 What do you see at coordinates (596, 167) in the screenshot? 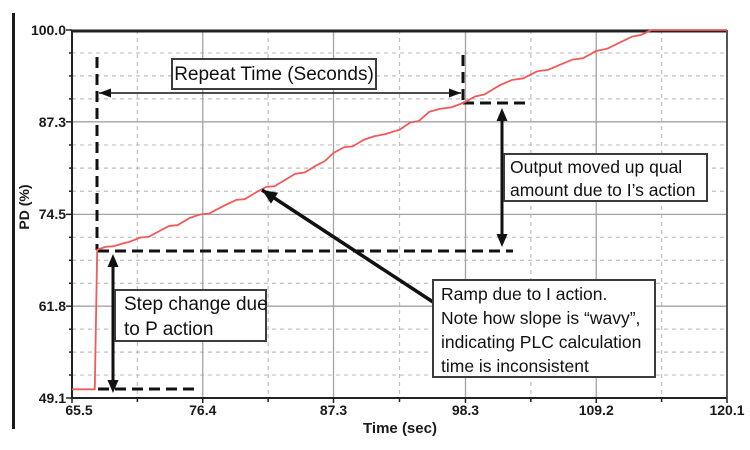
I see `output-moved-line1: Output moved up qual` at bounding box center [596, 167].